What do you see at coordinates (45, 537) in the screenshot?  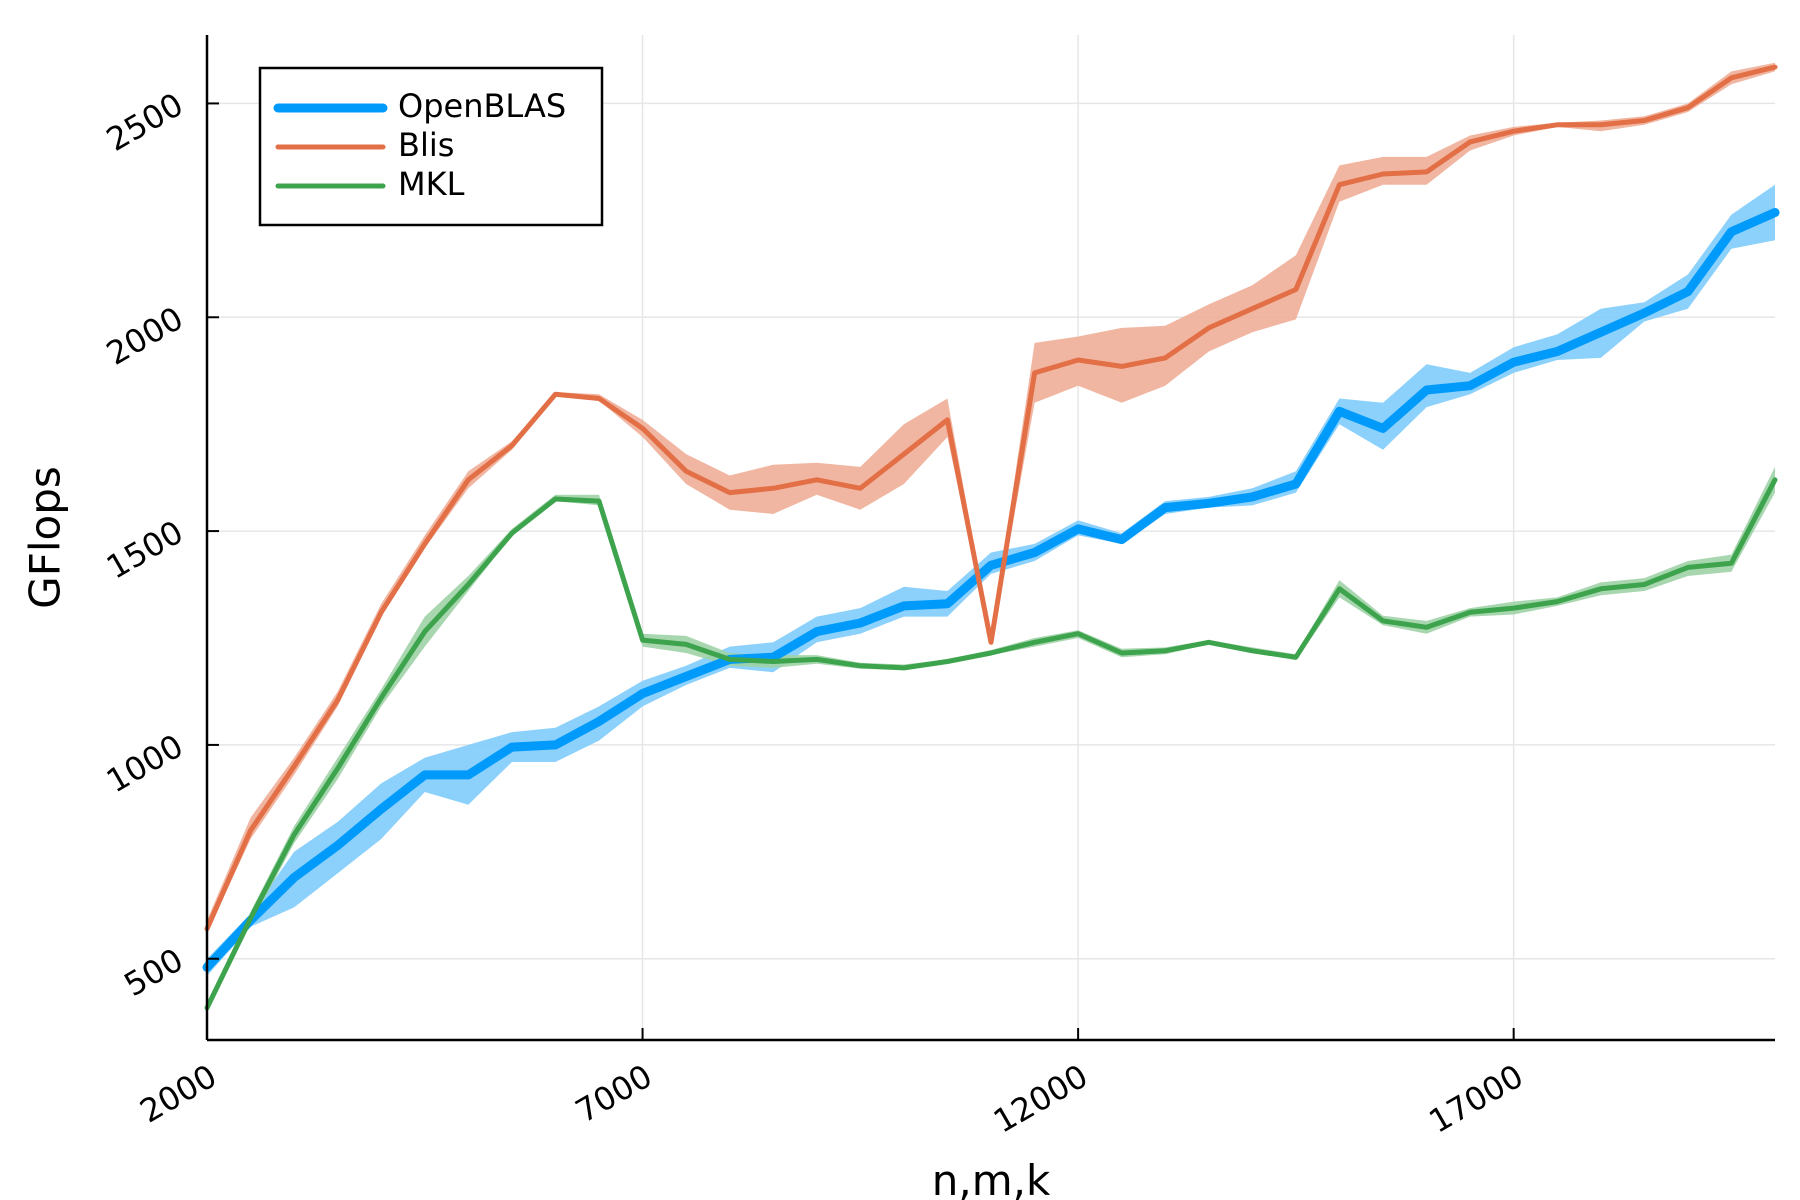 I see `y-axis-label: GFlops` at bounding box center [45, 537].